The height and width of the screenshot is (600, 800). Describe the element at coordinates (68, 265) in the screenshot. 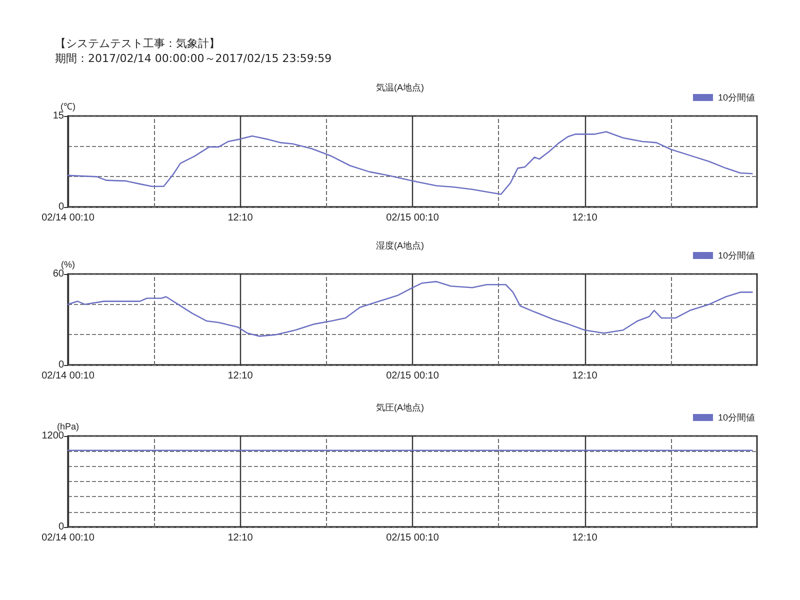

I see `y-axis-title: (%)` at that location.